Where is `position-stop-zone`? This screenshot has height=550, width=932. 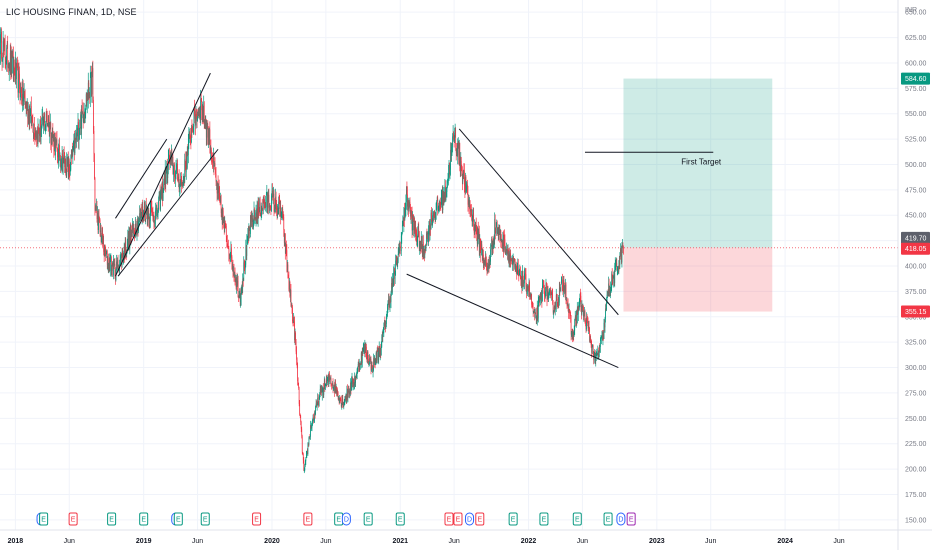 position-stop-zone is located at coordinates (698, 279).